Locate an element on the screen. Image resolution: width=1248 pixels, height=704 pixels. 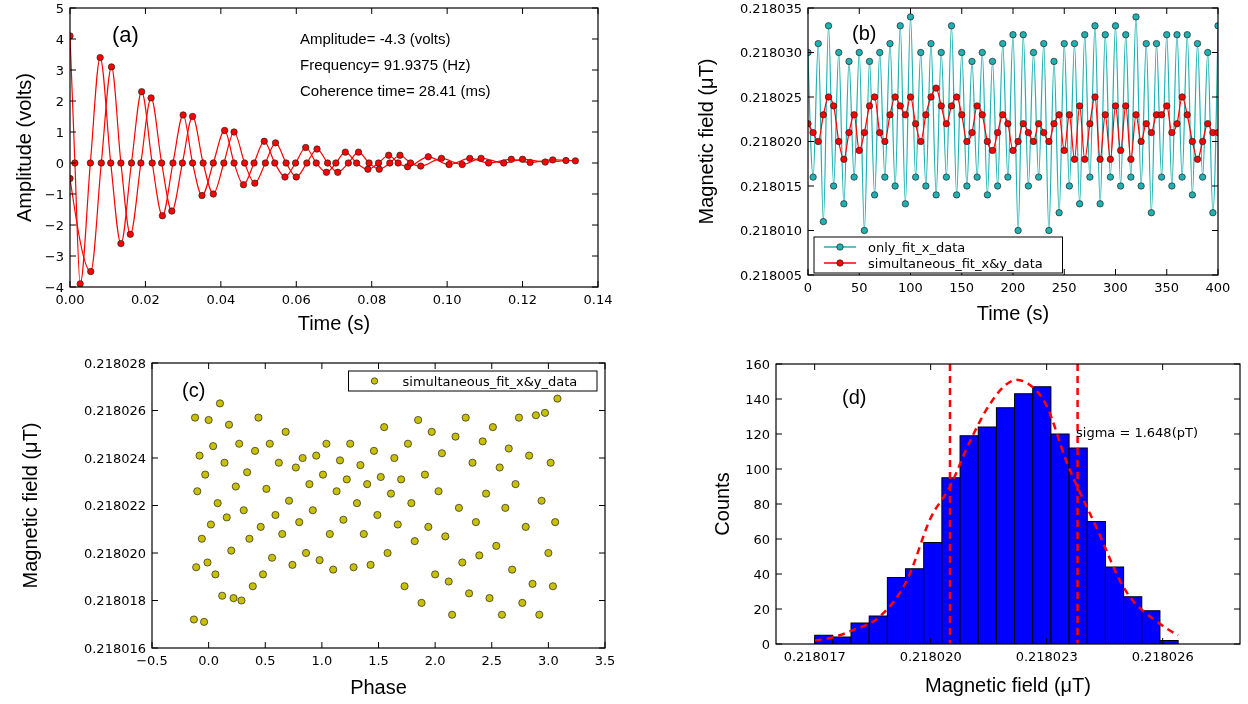
x-tick-label: −0.5 is located at coordinates (152, 660).